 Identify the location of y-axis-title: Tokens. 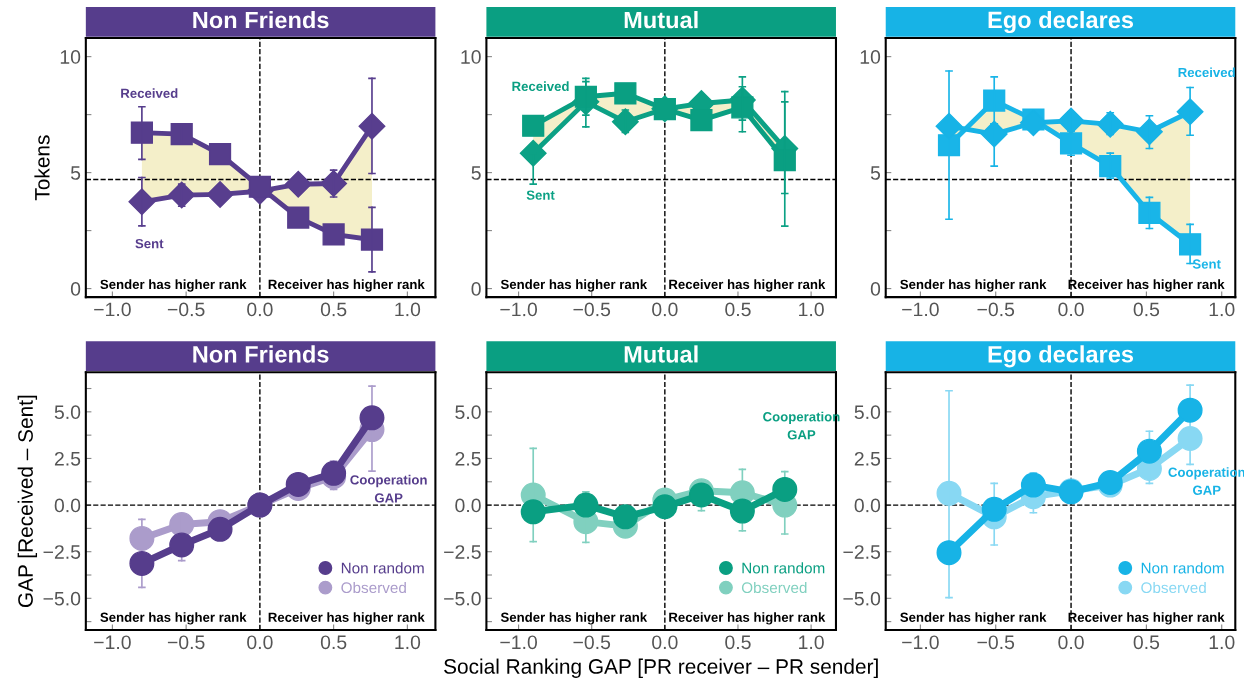
(42, 168).